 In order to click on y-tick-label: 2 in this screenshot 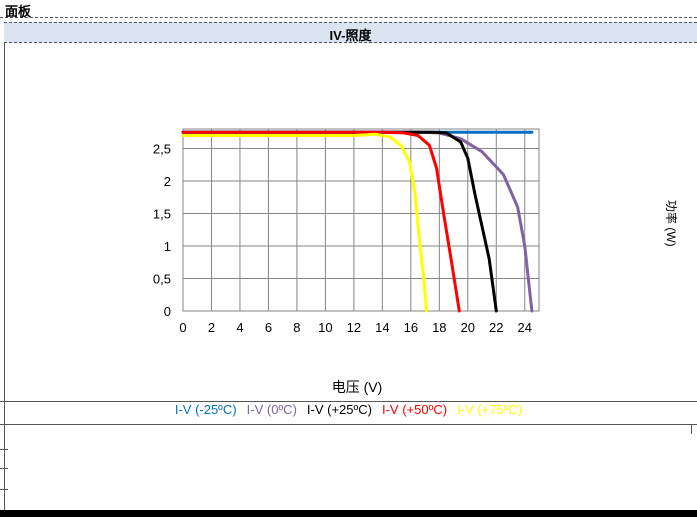, I will do `click(167, 181)`.